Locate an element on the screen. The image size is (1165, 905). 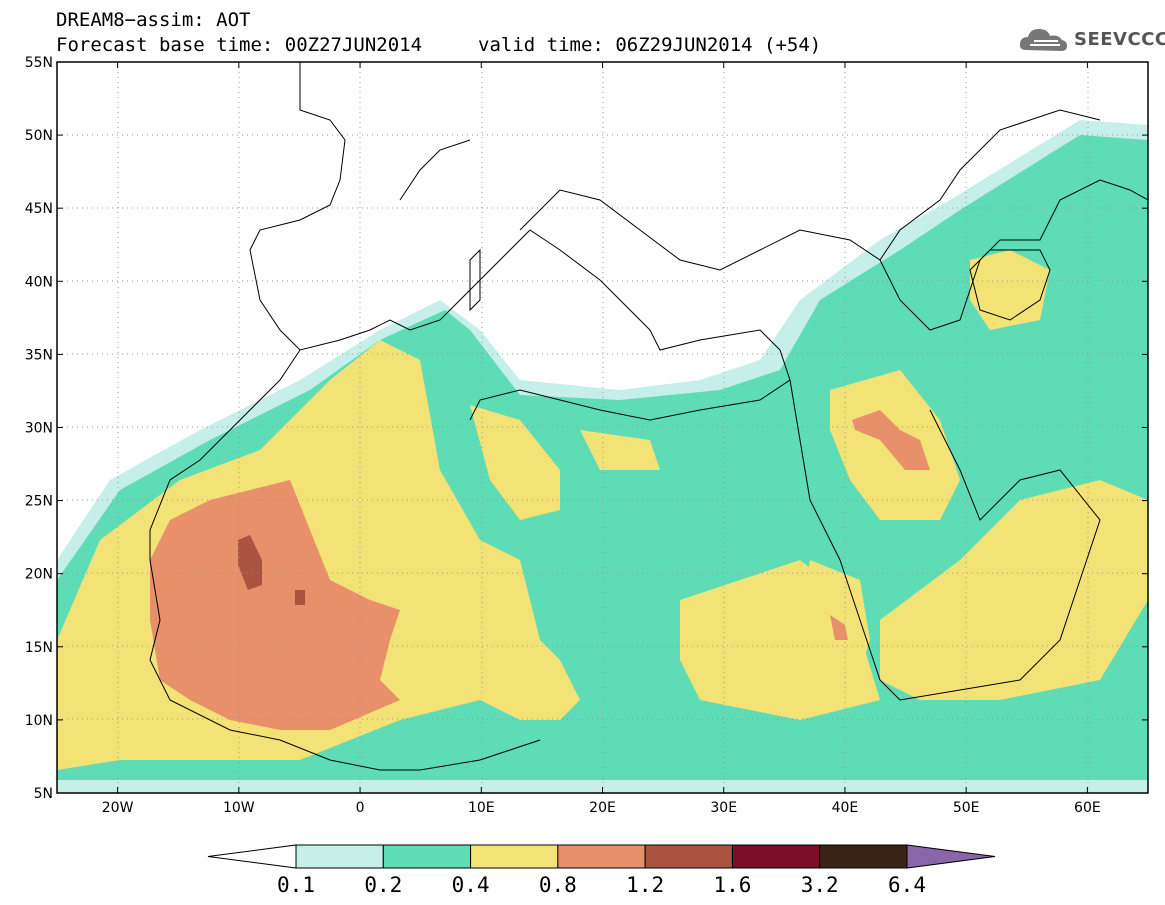
lon-tick-label: 20W is located at coordinates (118, 808).